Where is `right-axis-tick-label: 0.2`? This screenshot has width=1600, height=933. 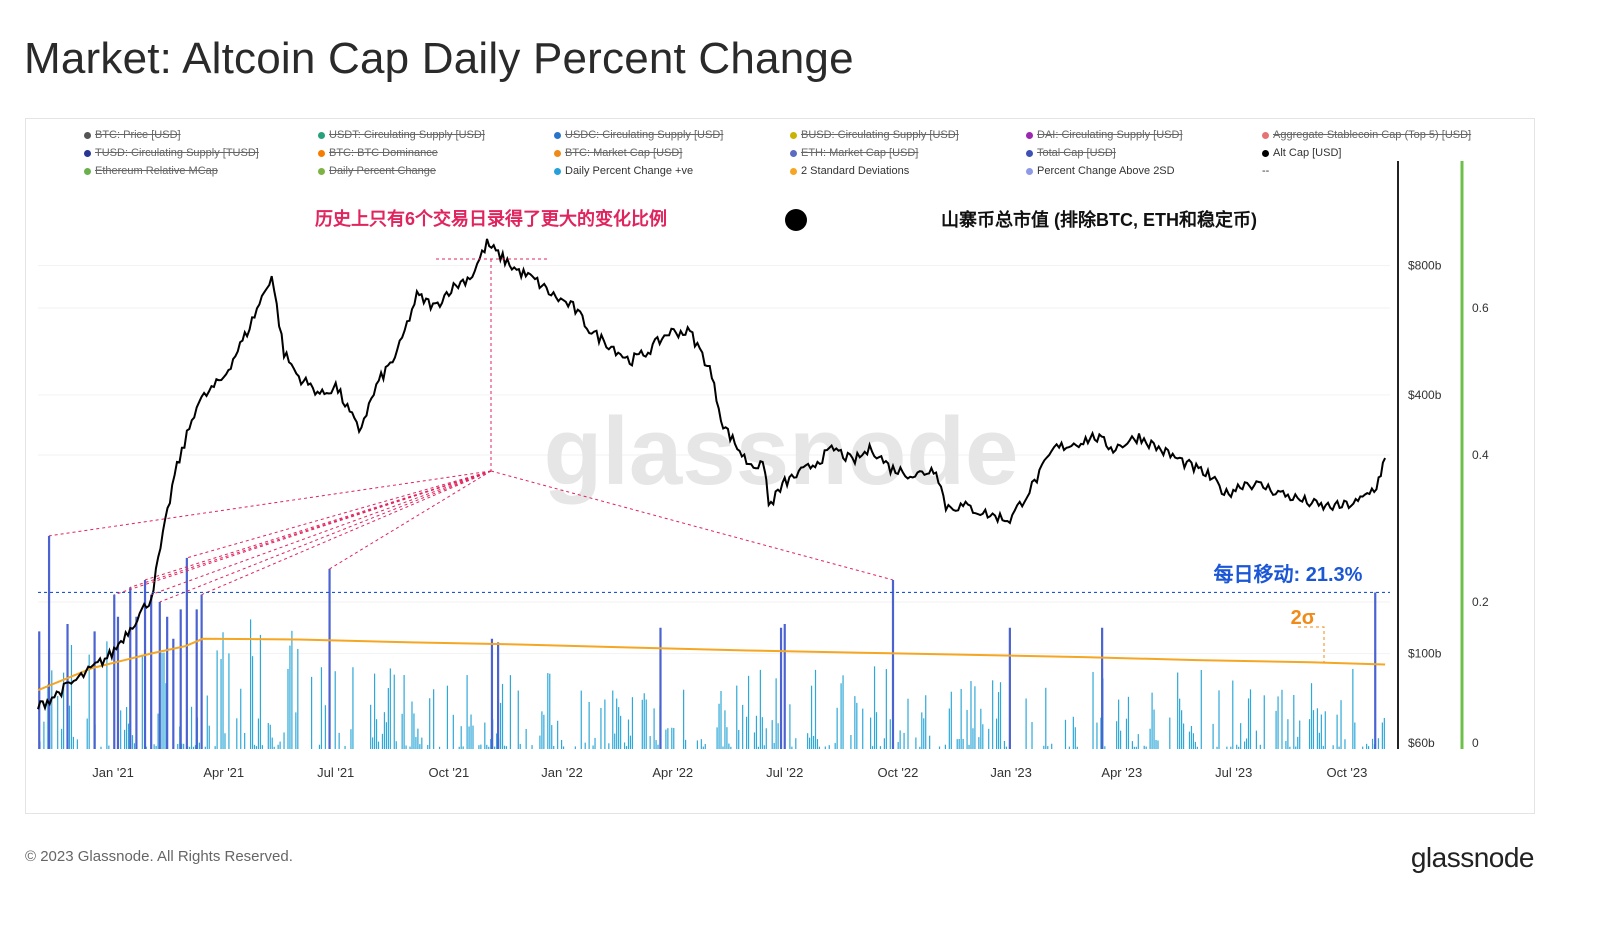
right-axis-tick-label: 0.2 is located at coordinates (1480, 602).